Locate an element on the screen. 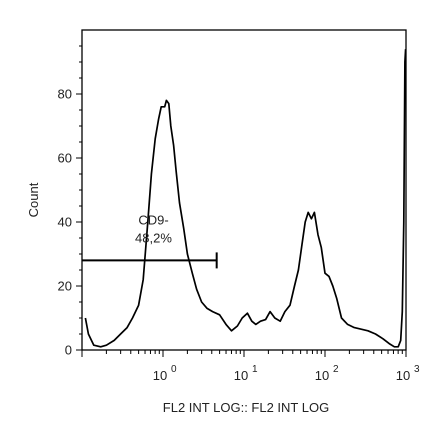  gate-label-percent: 48,2% is located at coordinates (153, 237).